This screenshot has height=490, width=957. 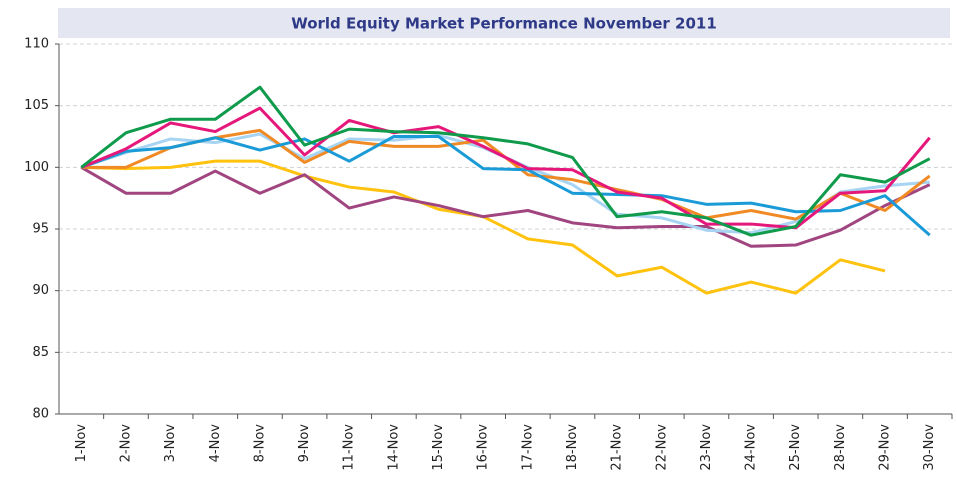 I want to click on x-tick-label: 11-Nov, so click(x=349, y=447).